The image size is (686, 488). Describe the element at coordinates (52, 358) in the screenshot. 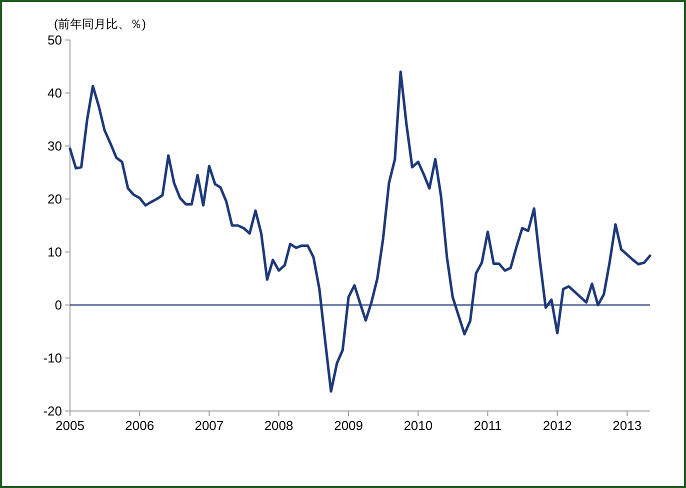

I see `y-tick-label: -10` at that location.